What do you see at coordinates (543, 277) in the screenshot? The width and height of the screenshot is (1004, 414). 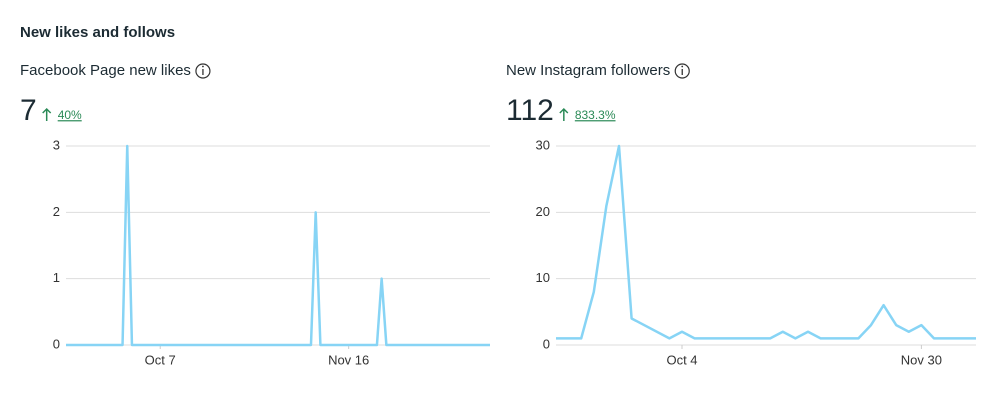 I see `y-tick-label: 10` at bounding box center [543, 277].